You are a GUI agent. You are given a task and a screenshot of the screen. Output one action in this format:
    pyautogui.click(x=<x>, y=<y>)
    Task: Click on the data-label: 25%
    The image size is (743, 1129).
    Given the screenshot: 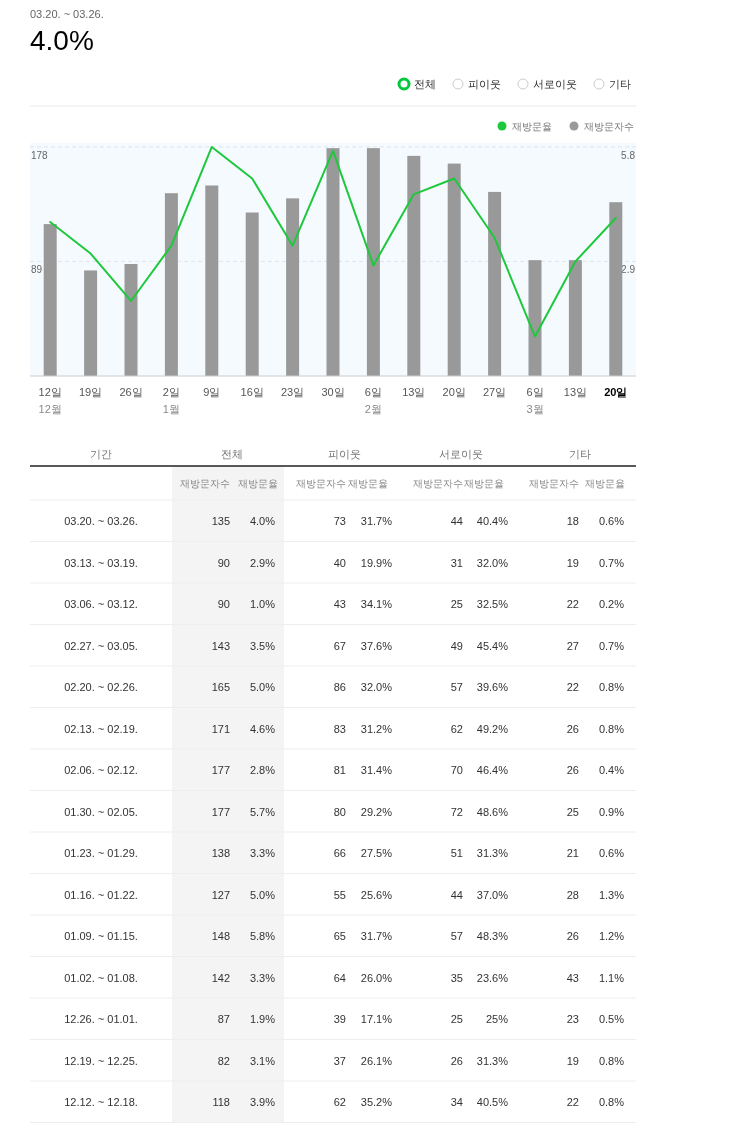 What is the action you would take?
    pyautogui.click(x=497, y=1019)
    